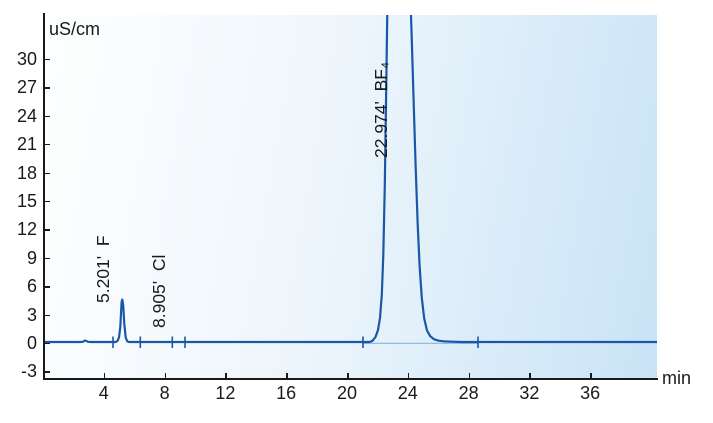 This screenshot has height=423, width=713. I want to click on y-axis-unit-label: uS/cm, so click(75, 29).